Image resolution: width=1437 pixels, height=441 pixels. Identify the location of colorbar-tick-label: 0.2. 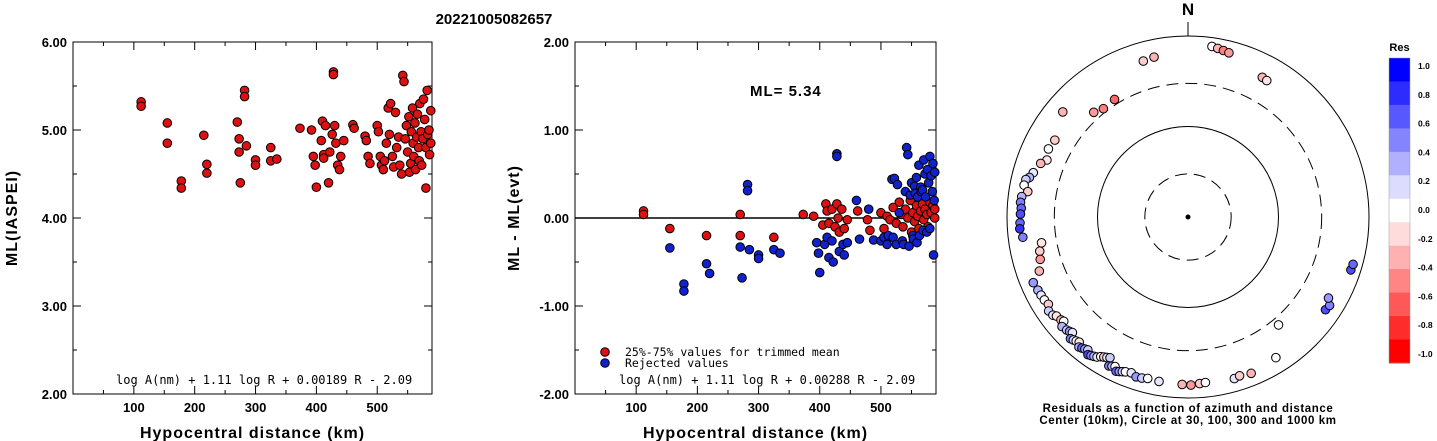
(1424, 181).